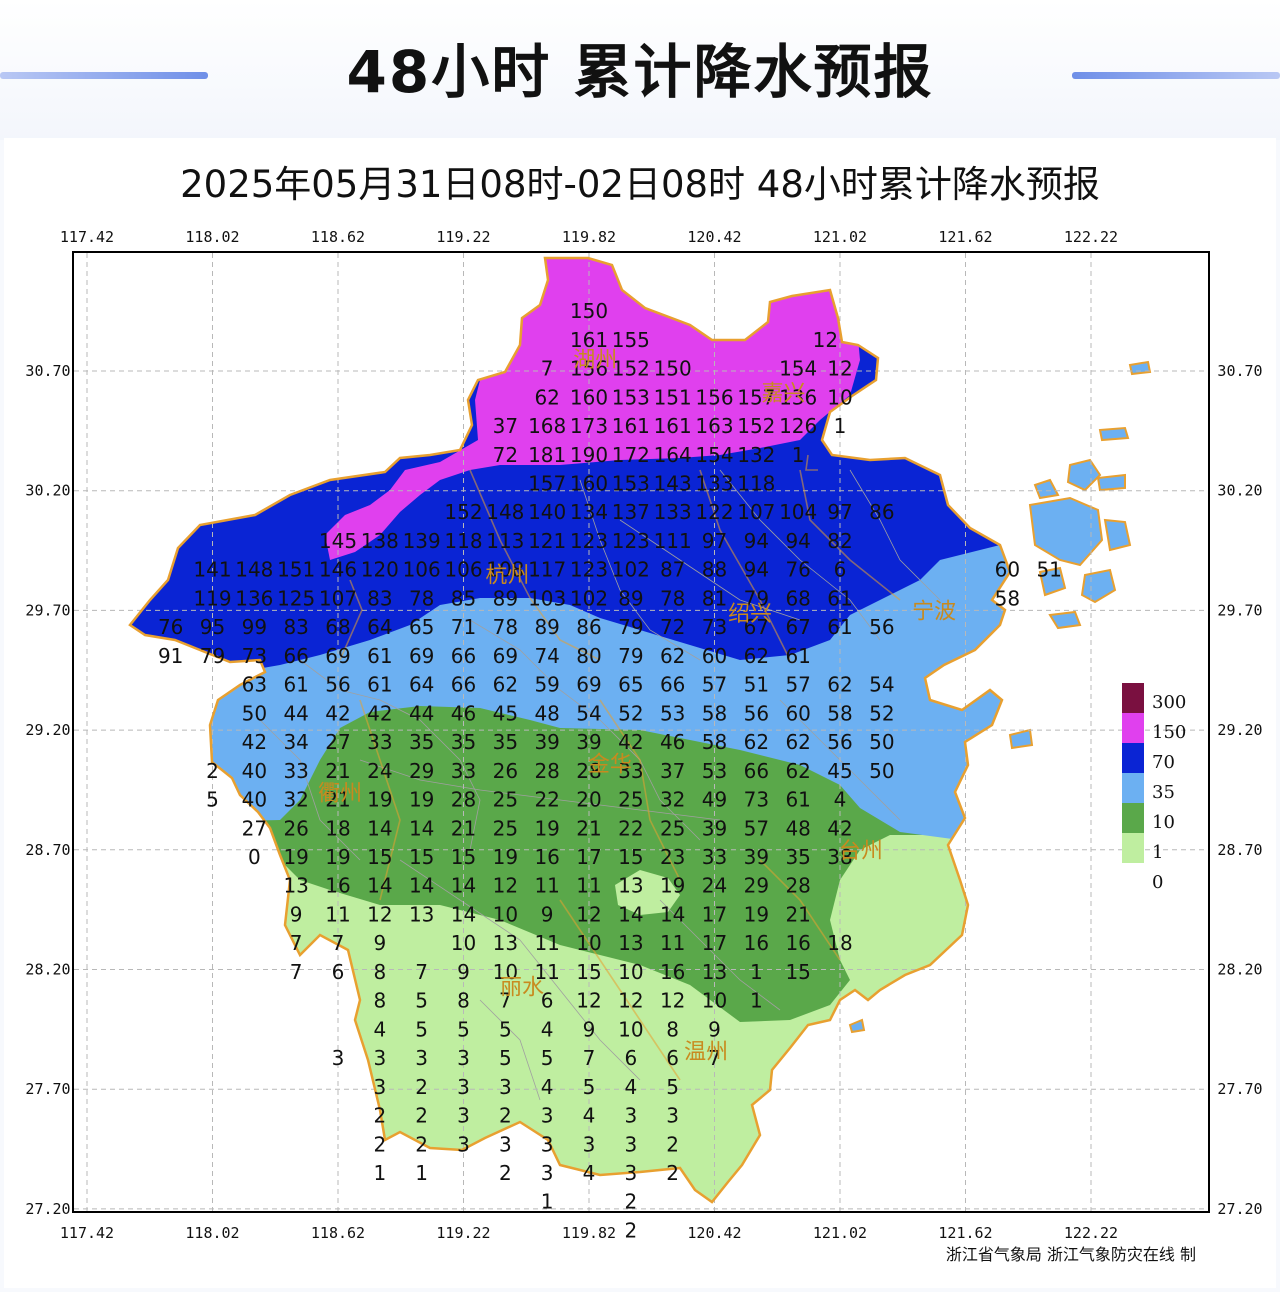  Describe the element at coordinates (1163, 762) in the screenshot. I see `legend-label-2: 70` at that location.